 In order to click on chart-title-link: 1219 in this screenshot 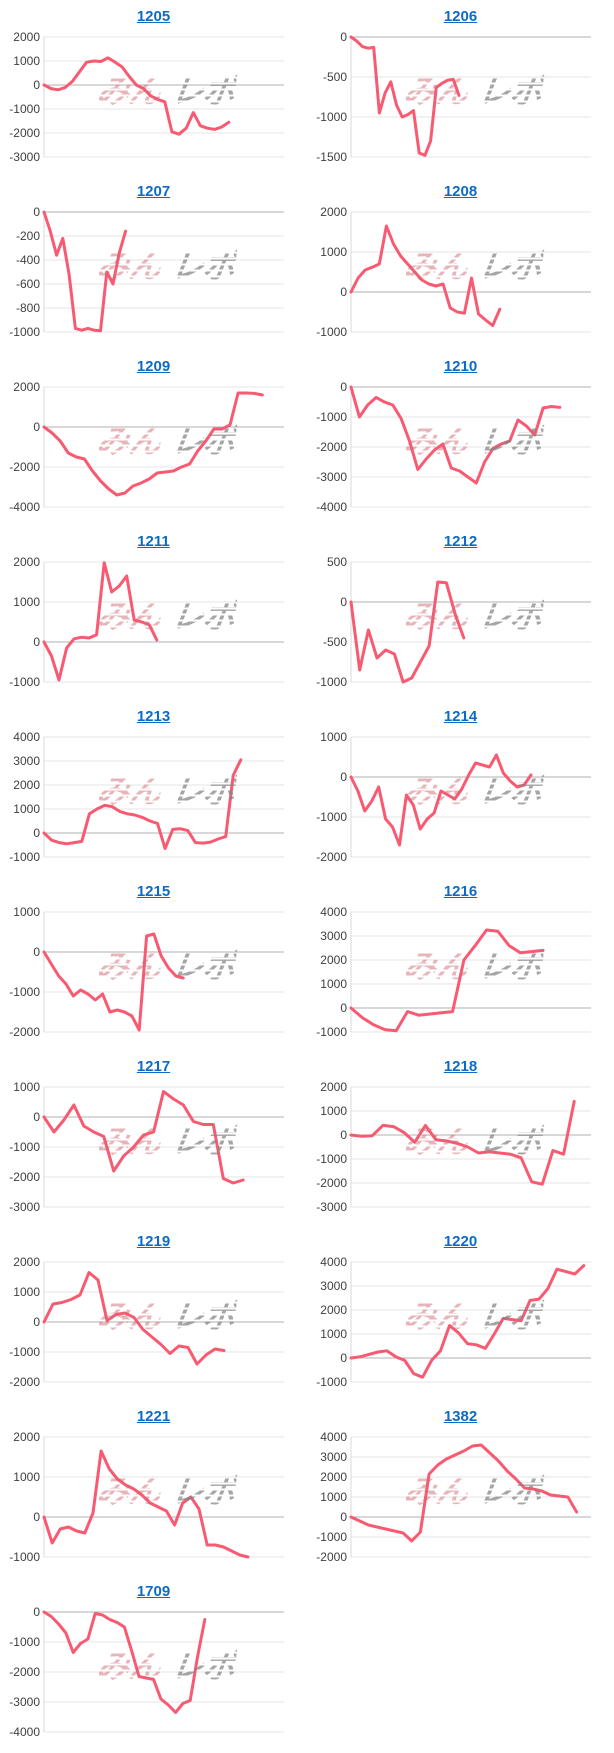, I will do `click(153, 1241)`.